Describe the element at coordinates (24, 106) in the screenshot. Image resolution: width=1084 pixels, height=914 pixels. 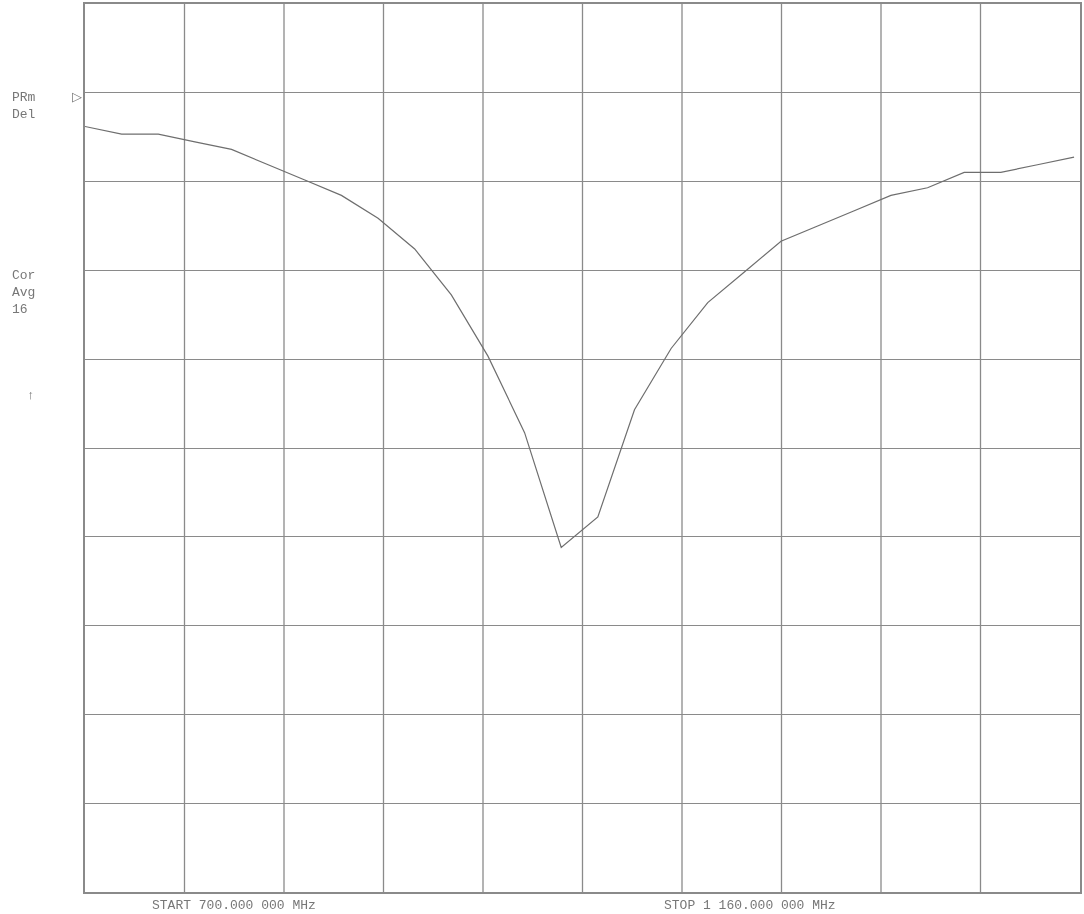
I see `text: PRm Del` at that location.